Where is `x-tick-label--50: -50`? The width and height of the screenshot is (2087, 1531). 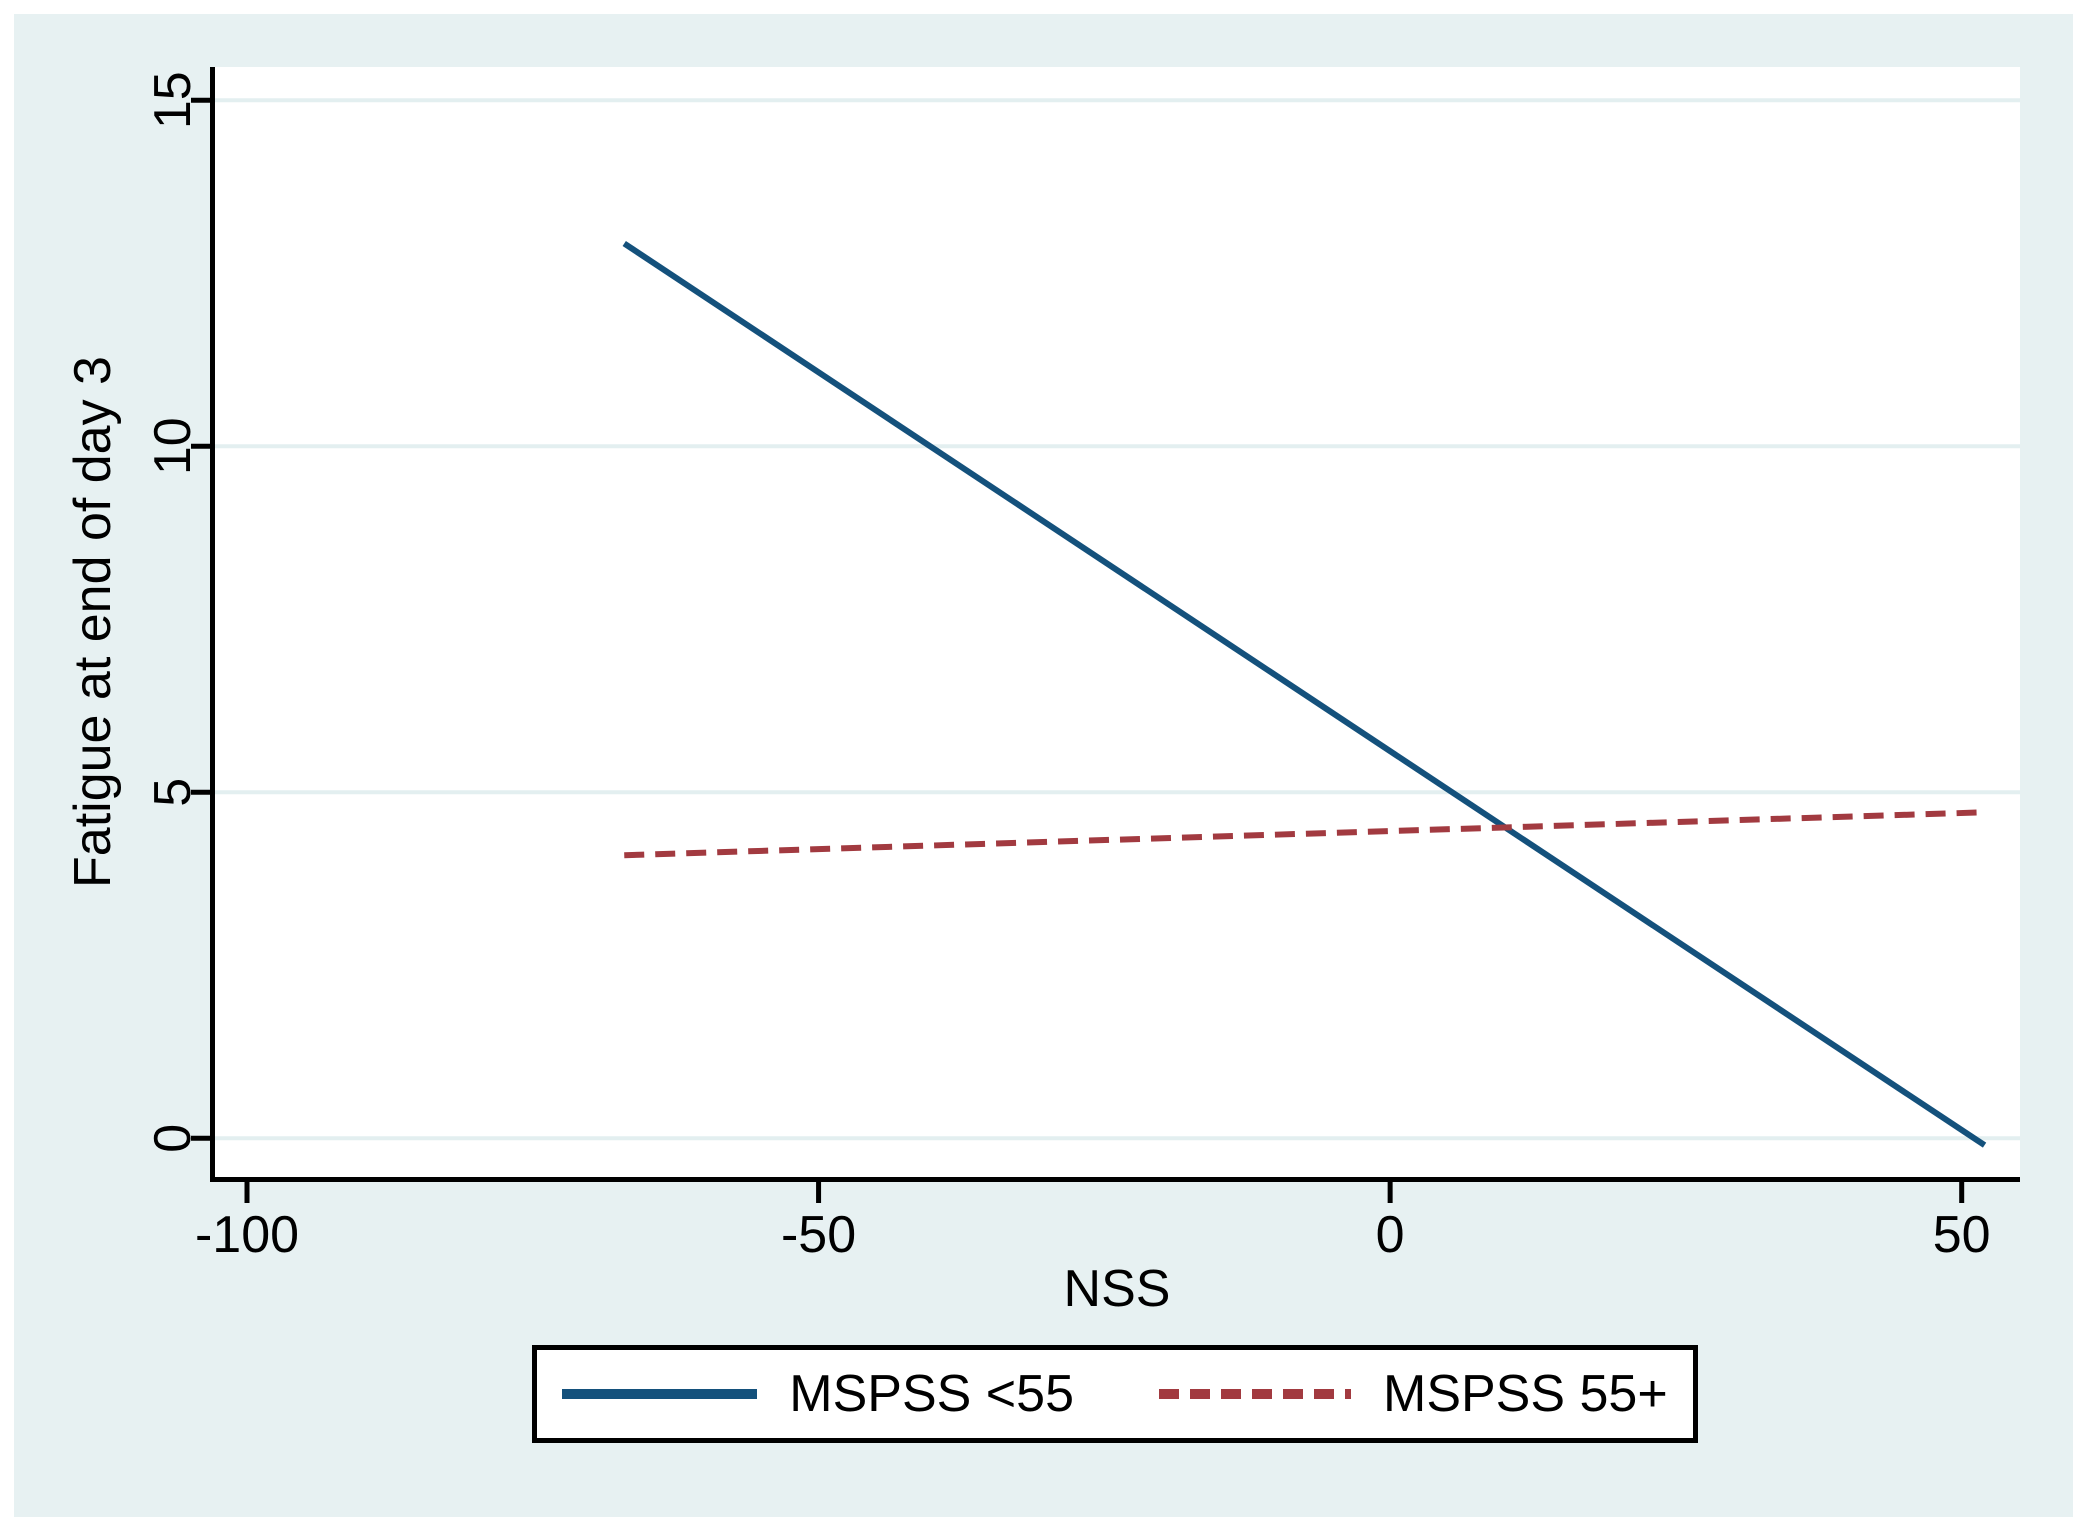
x-tick-label--50: -50 is located at coordinates (818, 1235).